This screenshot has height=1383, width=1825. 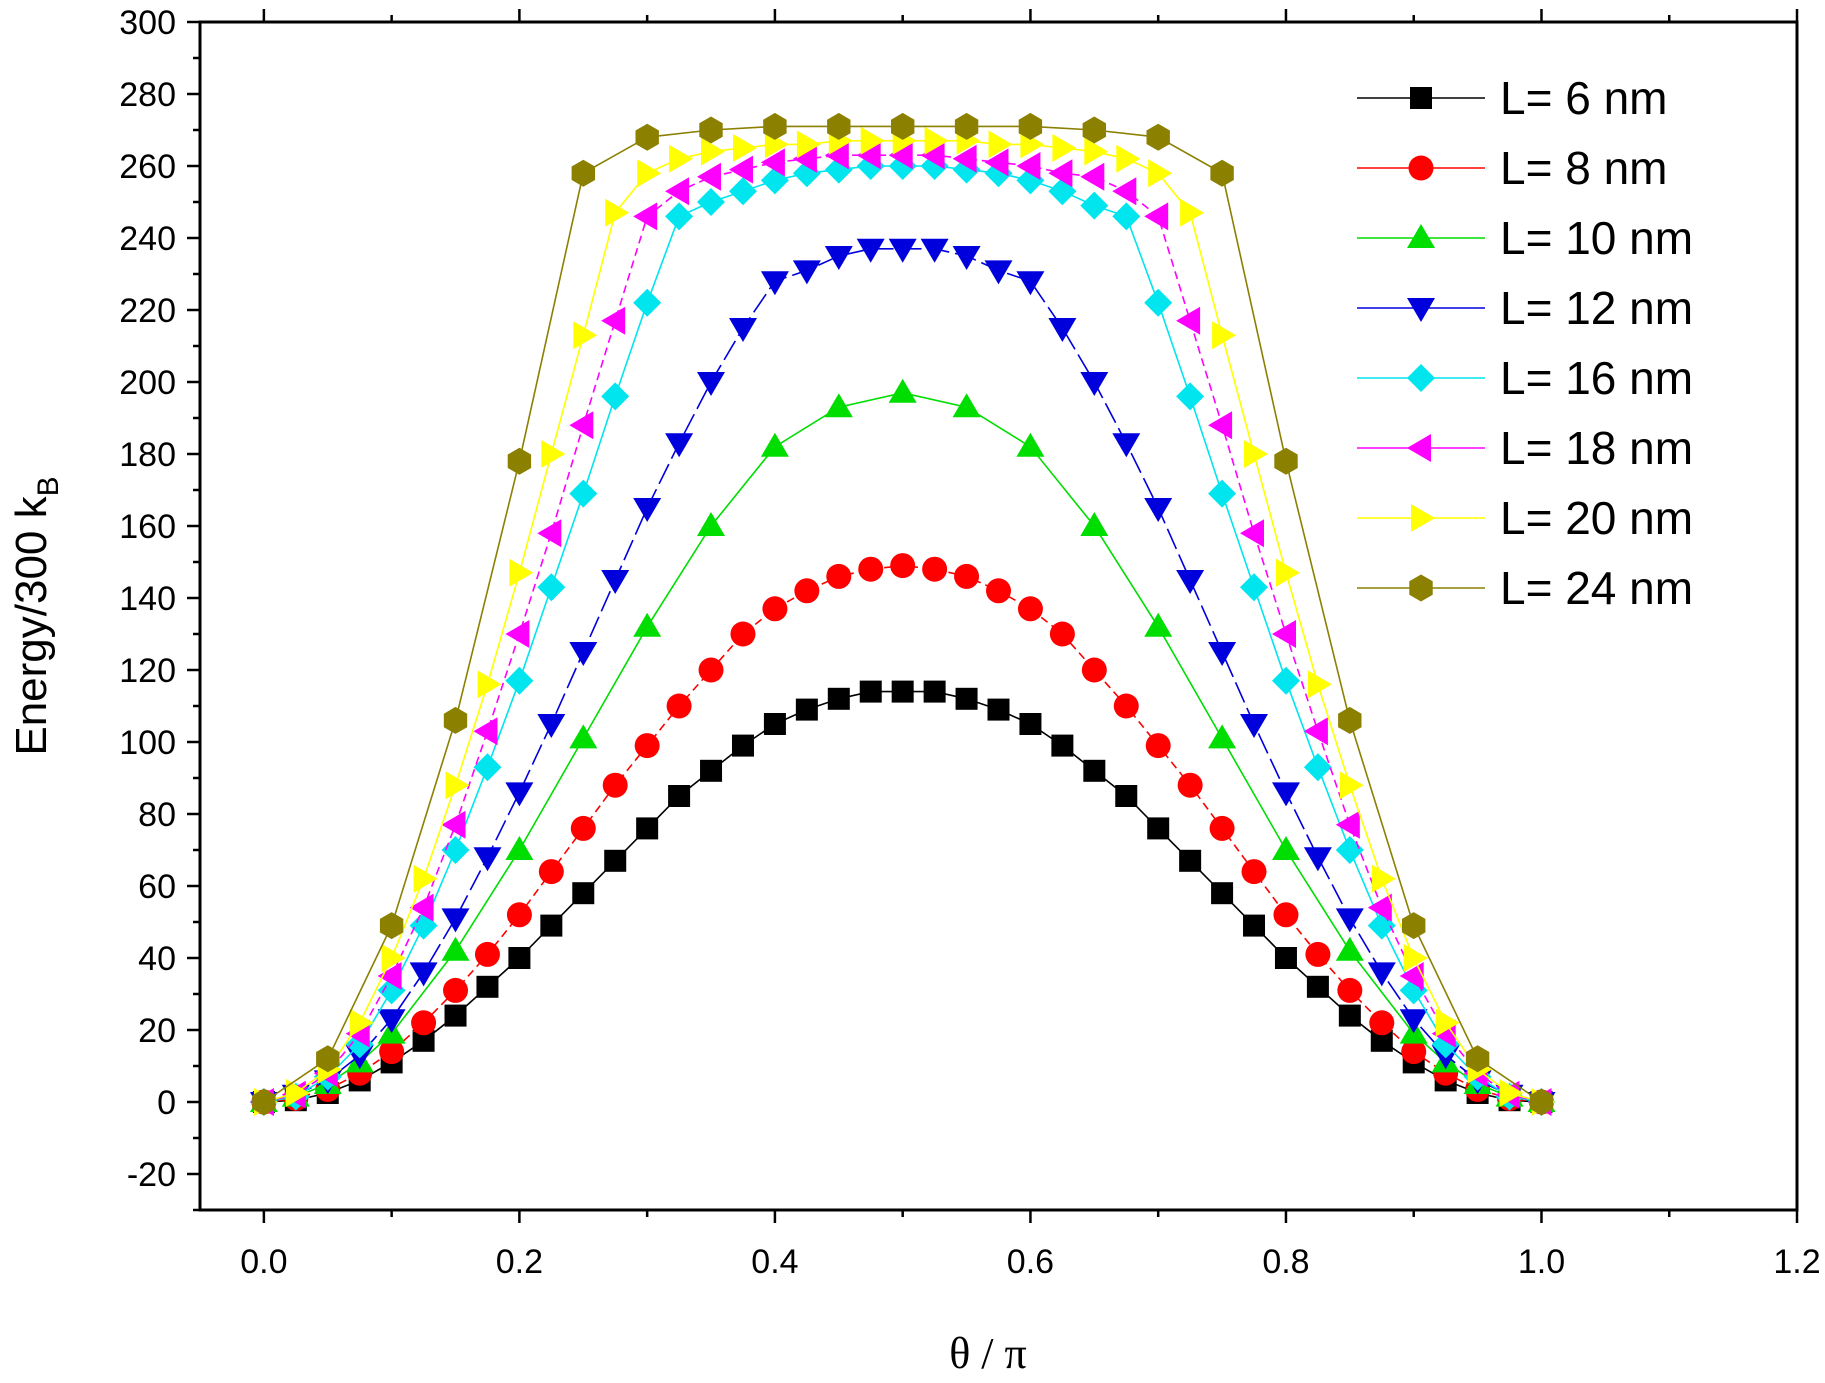 What do you see at coordinates (1030, 1262) in the screenshot?
I see `x-tick-label: 0.6` at bounding box center [1030, 1262].